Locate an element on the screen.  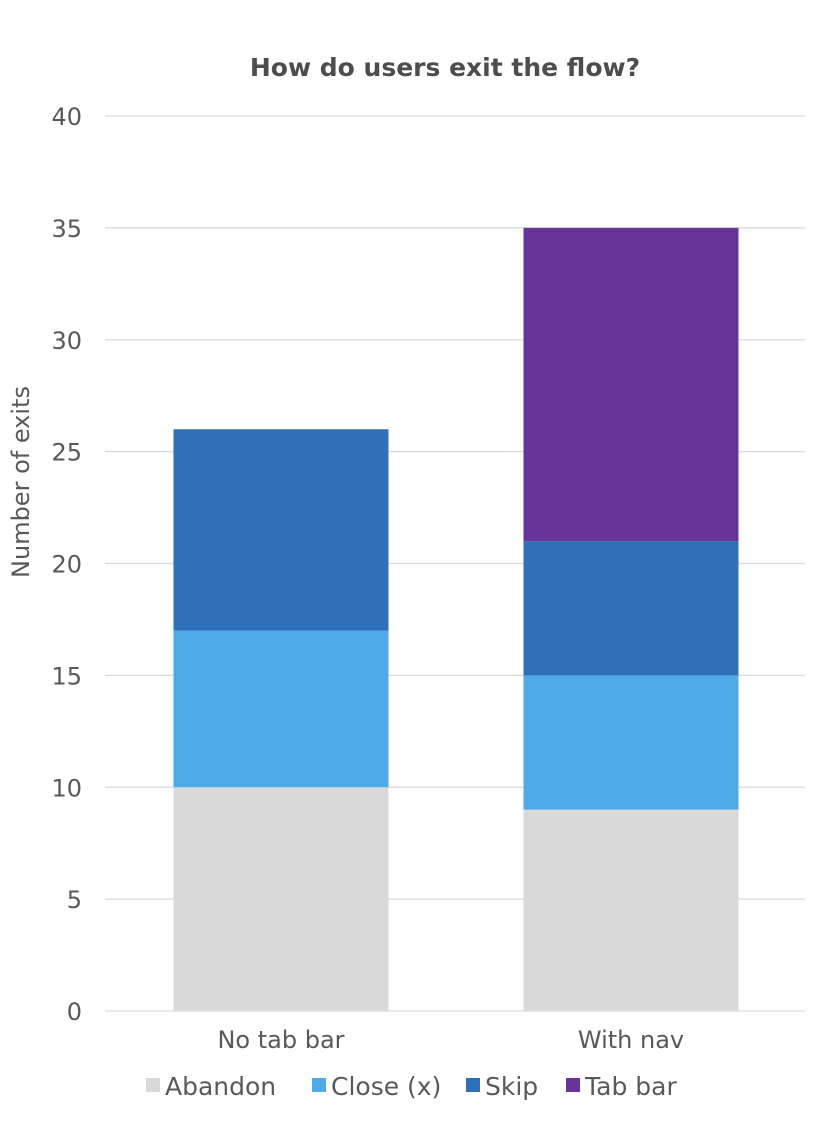
y-tick-label: 35 is located at coordinates (66, 229).